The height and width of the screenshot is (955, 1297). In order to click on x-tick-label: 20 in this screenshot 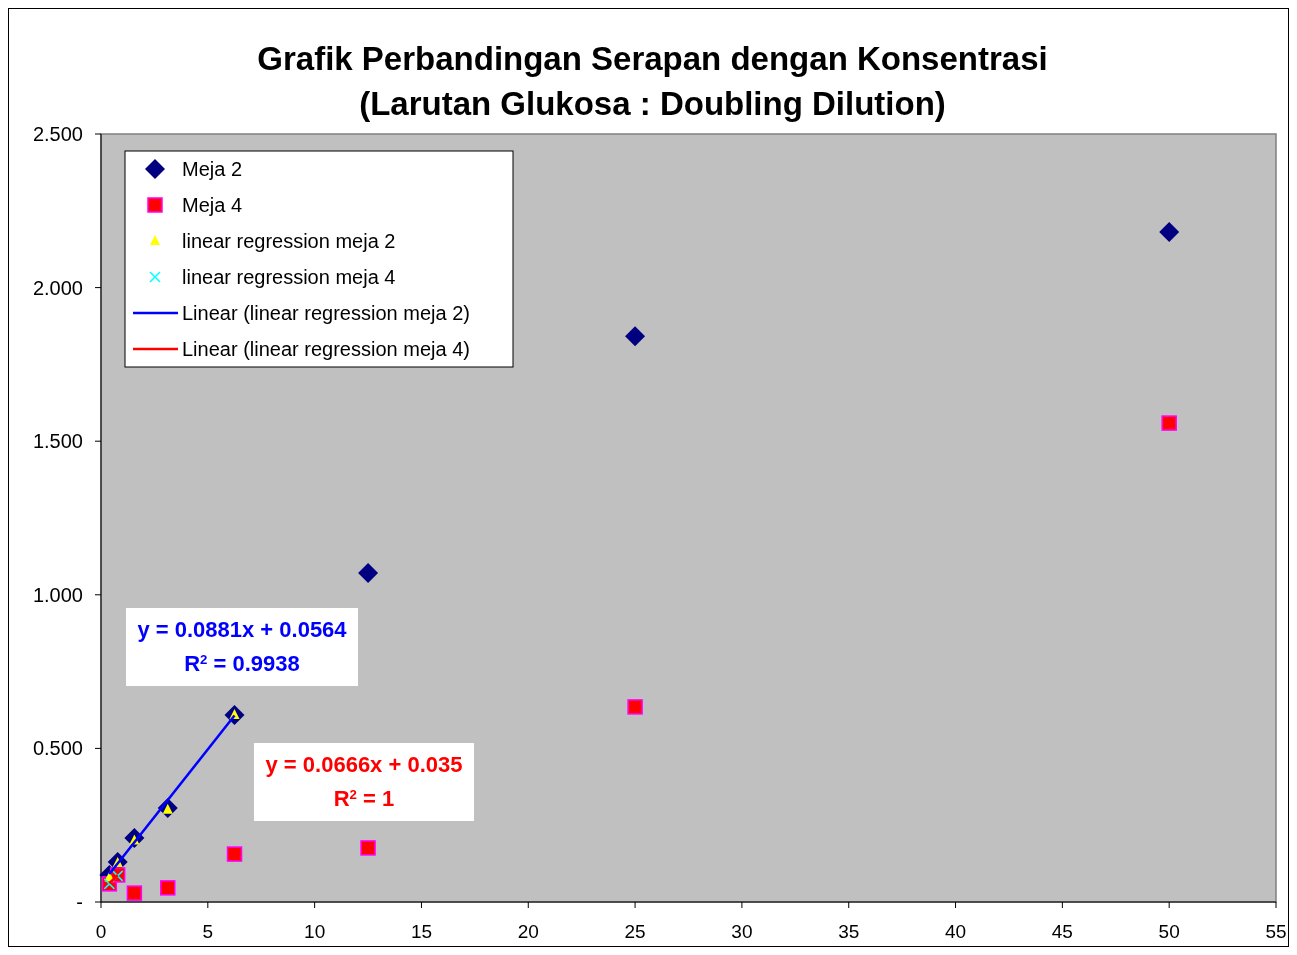, I will do `click(528, 931)`.